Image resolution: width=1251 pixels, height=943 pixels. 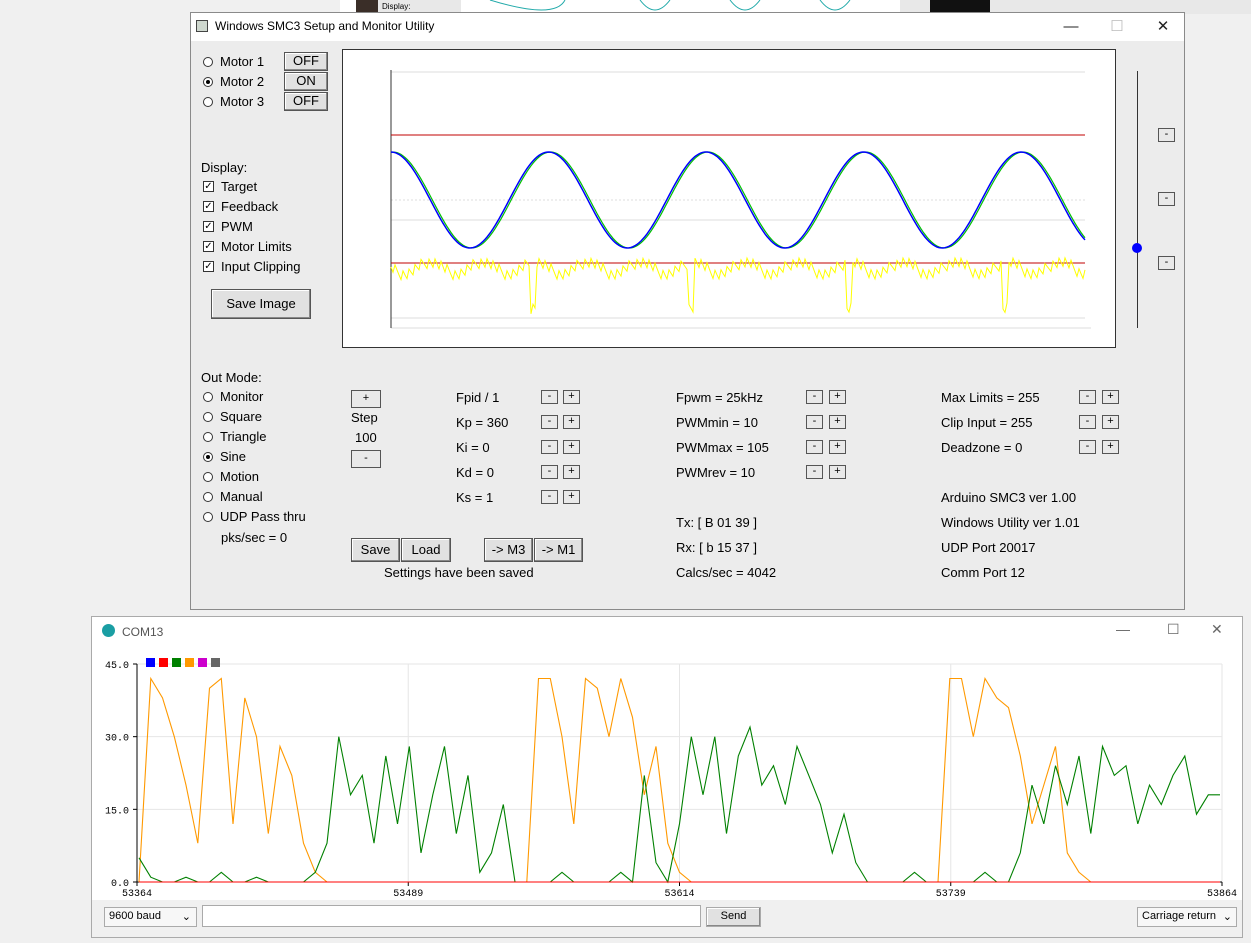 I want to click on background-display-label: Display:, so click(x=419, y=7).